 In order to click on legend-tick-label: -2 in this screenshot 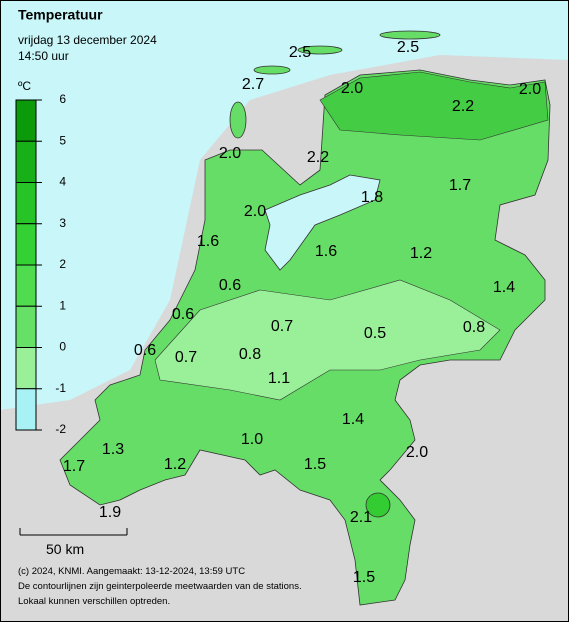, I will do `click(60, 429)`.